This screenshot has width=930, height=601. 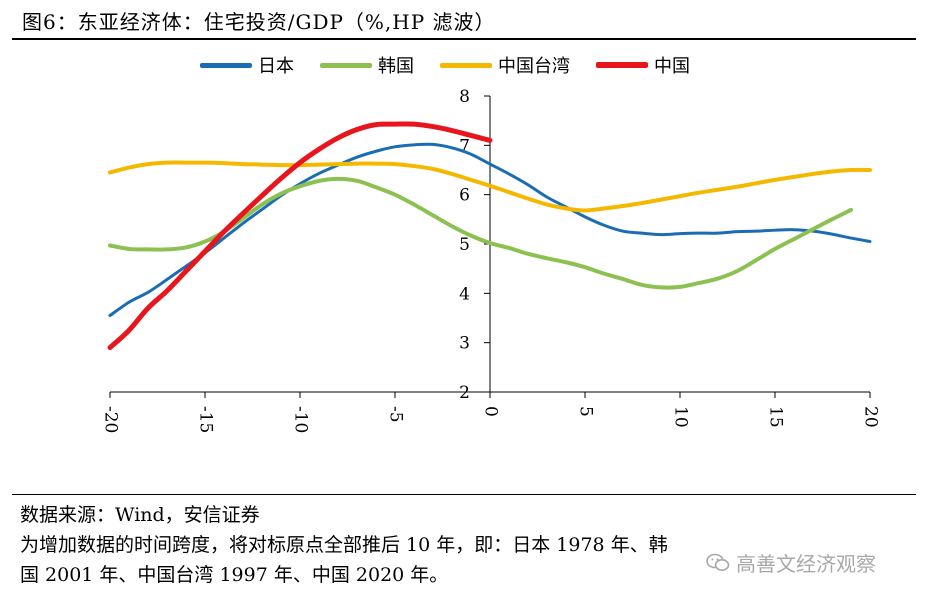 What do you see at coordinates (806, 564) in the screenshot?
I see `watermark-text: 高善文经济观察` at bounding box center [806, 564].